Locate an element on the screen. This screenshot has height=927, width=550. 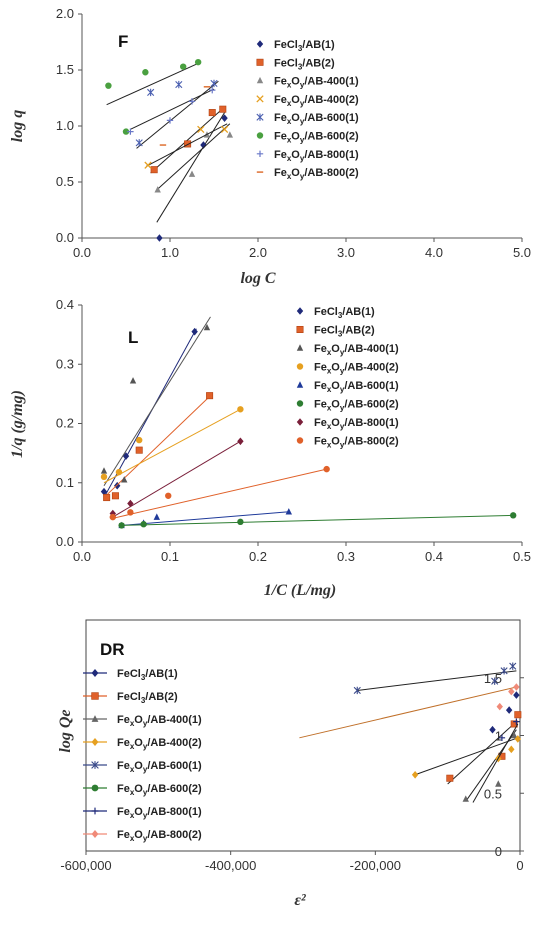
y-axis-label: log Qe is located at coordinates (65, 730).